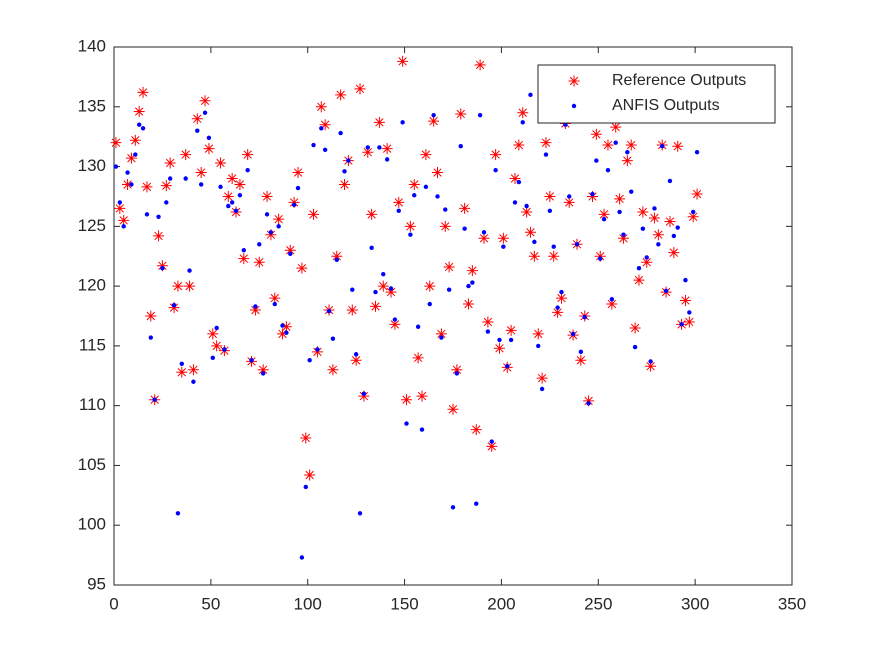  What do you see at coordinates (501, 603) in the screenshot?
I see `x-tick-label: 200` at bounding box center [501, 603].